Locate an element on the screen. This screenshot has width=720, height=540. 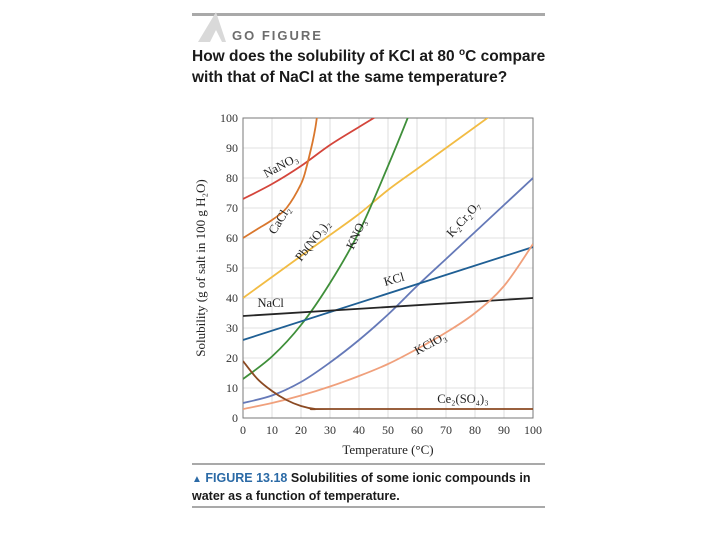
series-line-Ce2SO43 is located at coordinates (388, 385).